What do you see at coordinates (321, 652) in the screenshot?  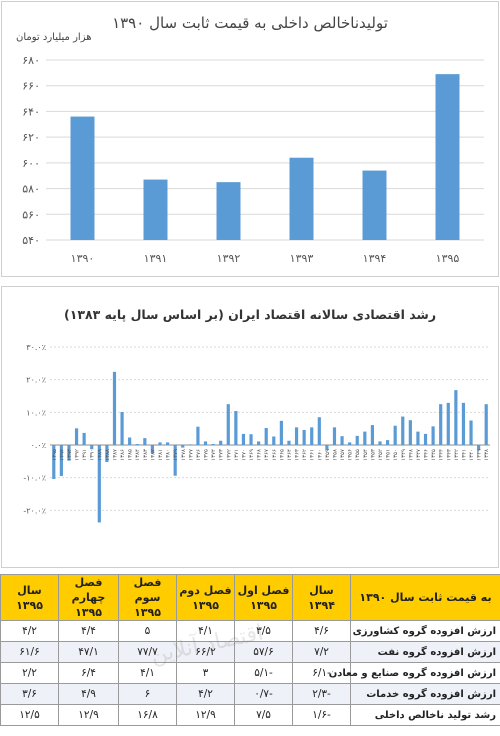 I see `table-cell: ۷/۲` at bounding box center [321, 652].